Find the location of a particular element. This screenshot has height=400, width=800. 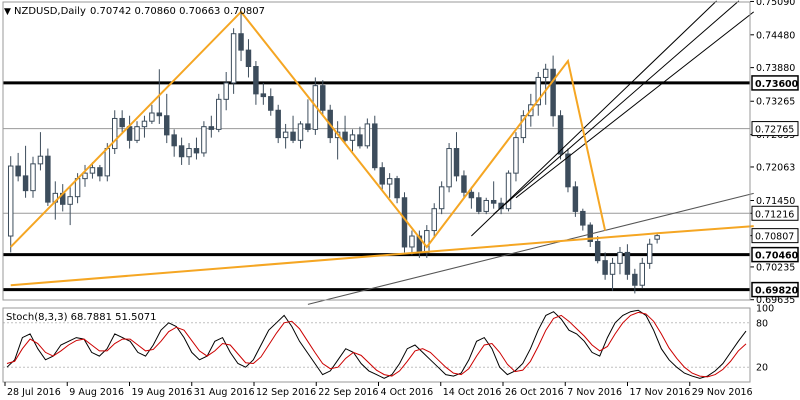

date-tick-label: 7 Nov 2016 is located at coordinates (594, 392).